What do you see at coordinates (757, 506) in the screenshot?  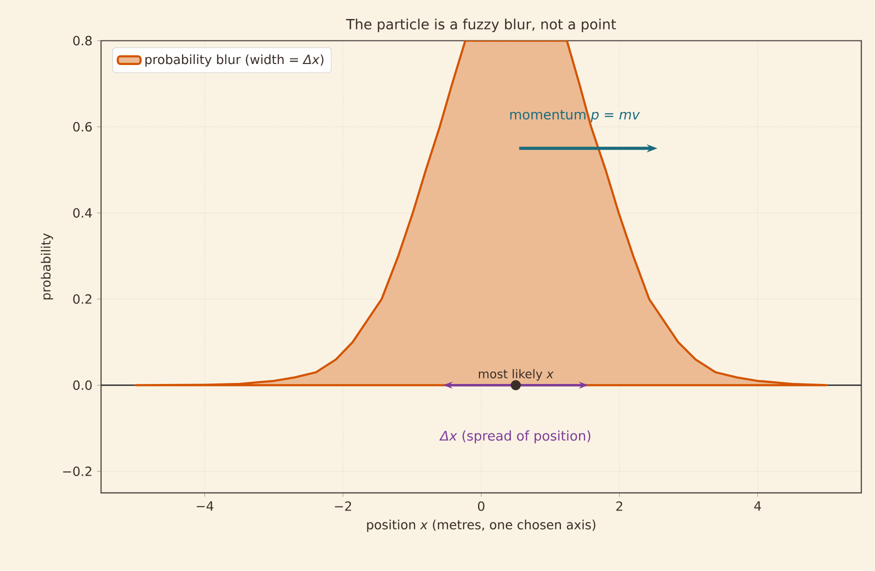 I see `x-tick-label: 4` at bounding box center [757, 506].